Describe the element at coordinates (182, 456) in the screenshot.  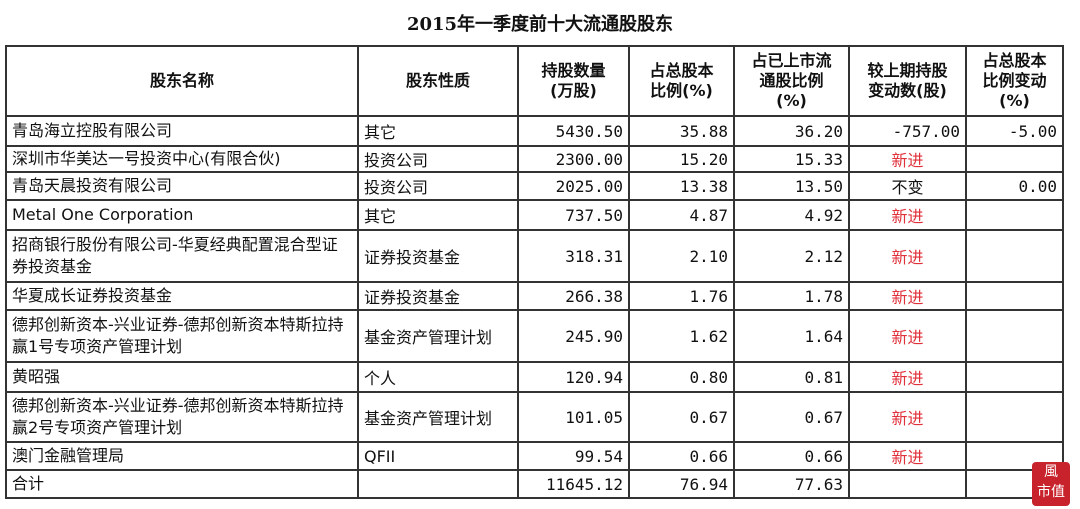
I see `table-cell: 澳门金融管理局` at that location.